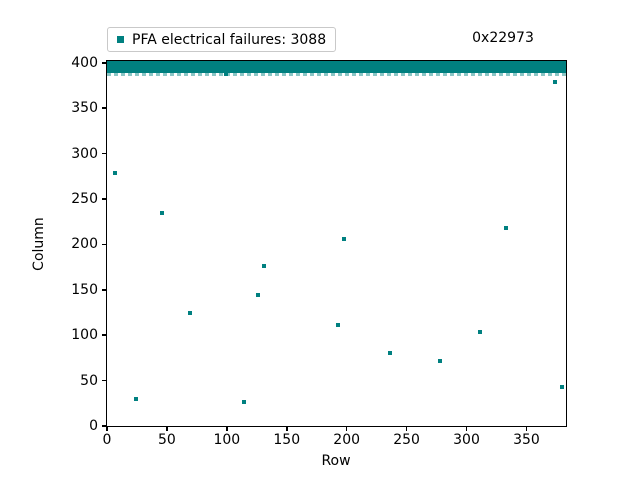 The width and height of the screenshot is (640, 480). Describe the element at coordinates (229, 39) in the screenshot. I see `legend-label: PFA electrical failures: 3088` at that location.